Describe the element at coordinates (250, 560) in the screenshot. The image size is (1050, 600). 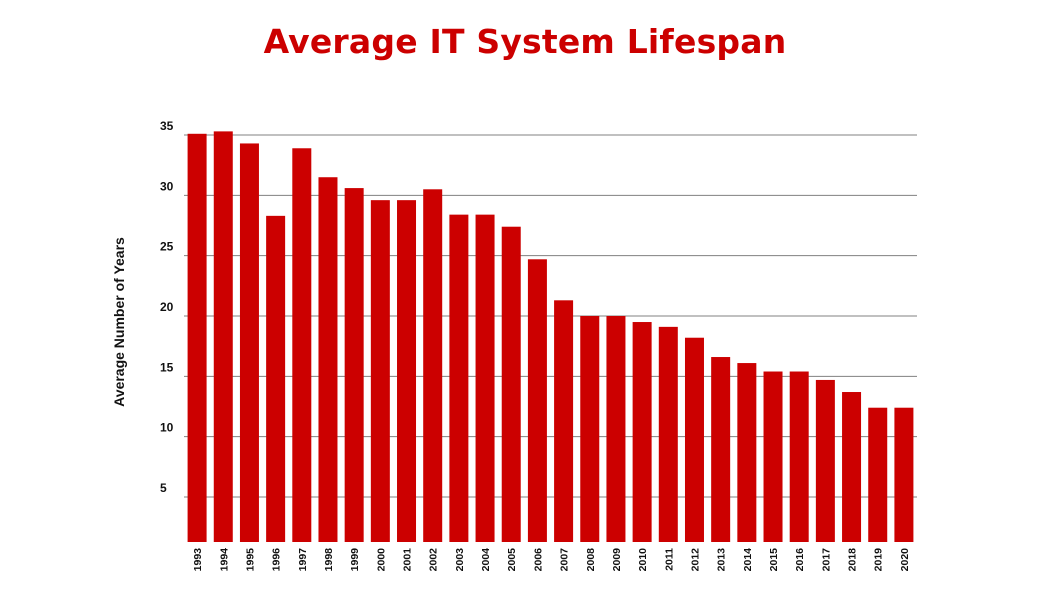
I see `x-tick-label: 1995` at that location.